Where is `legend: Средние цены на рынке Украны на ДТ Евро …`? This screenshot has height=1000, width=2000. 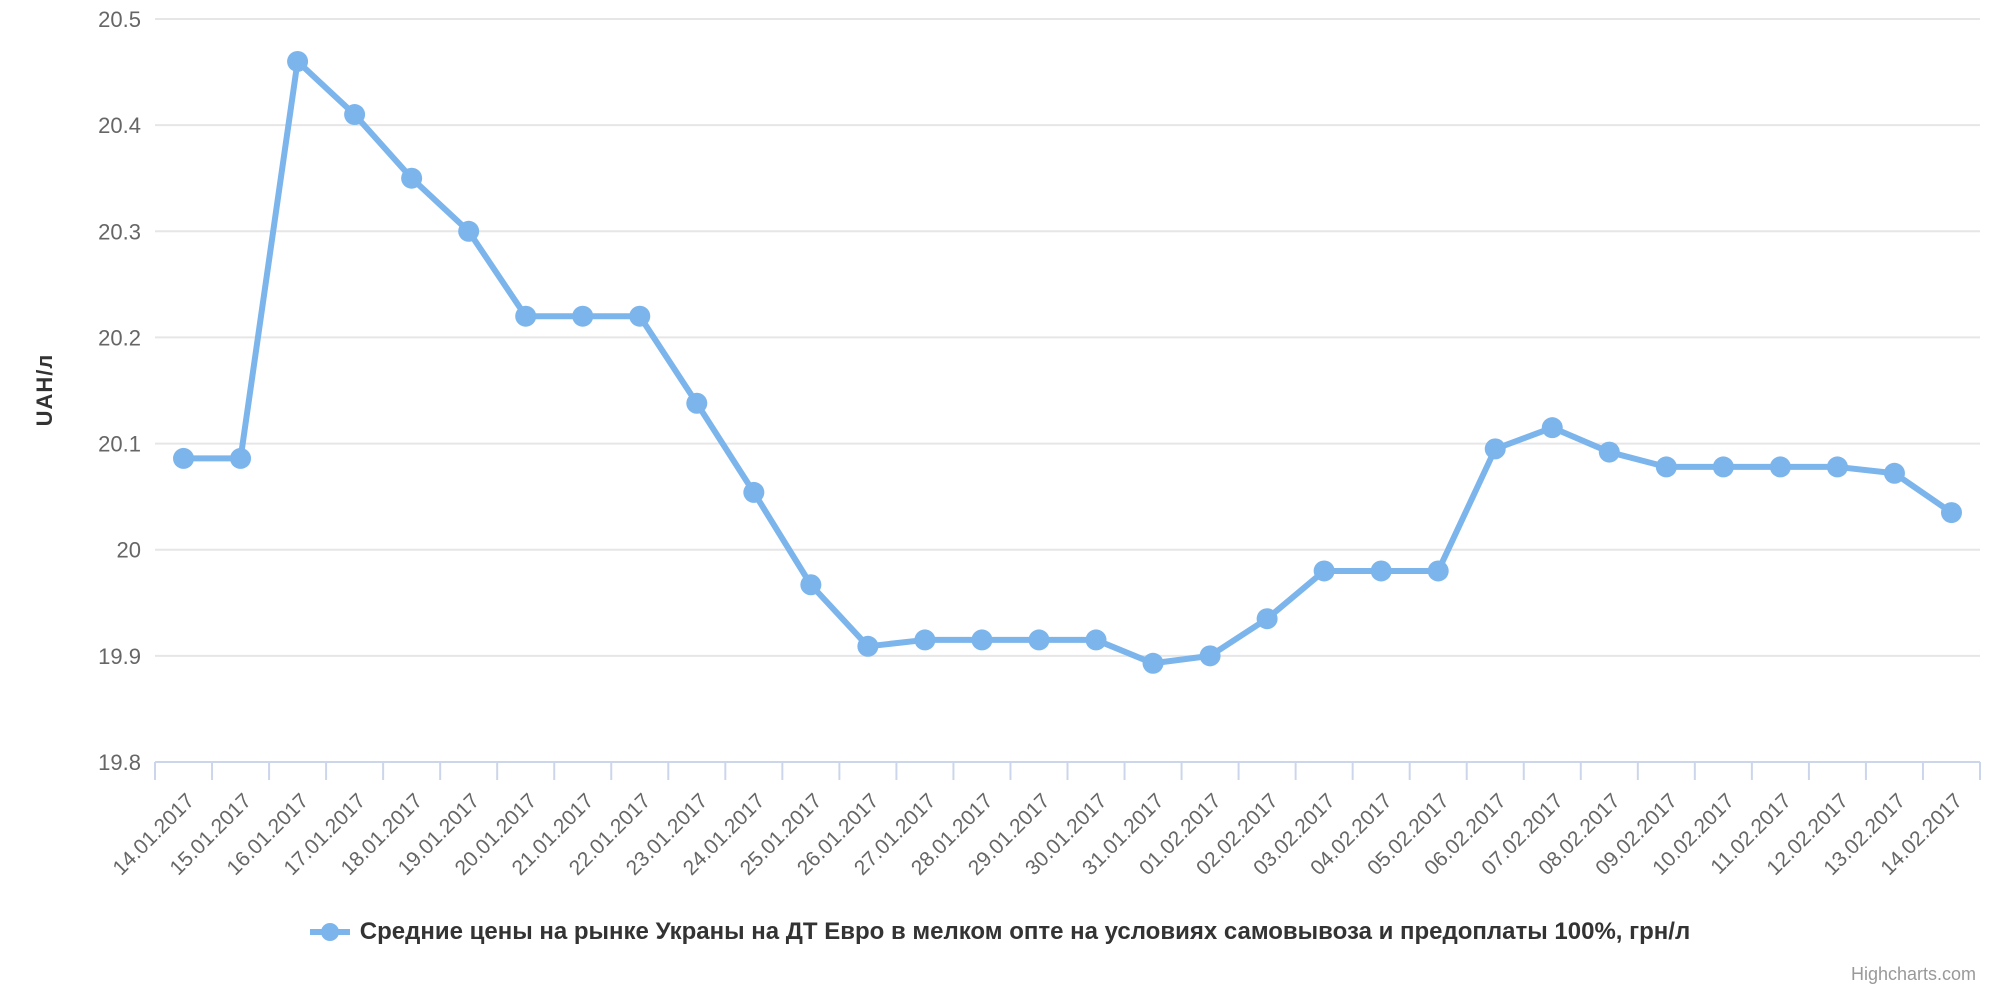
legend: Средние цены на рынке Украны на ДТ Евро … is located at coordinates (1000, 932).